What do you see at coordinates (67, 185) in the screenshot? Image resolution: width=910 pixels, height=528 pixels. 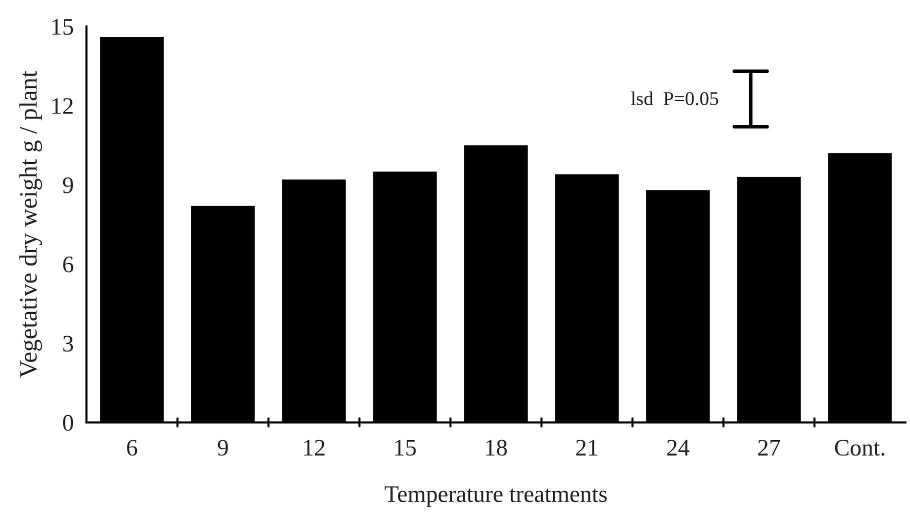 I see `y-tick-label: 9` at bounding box center [67, 185].